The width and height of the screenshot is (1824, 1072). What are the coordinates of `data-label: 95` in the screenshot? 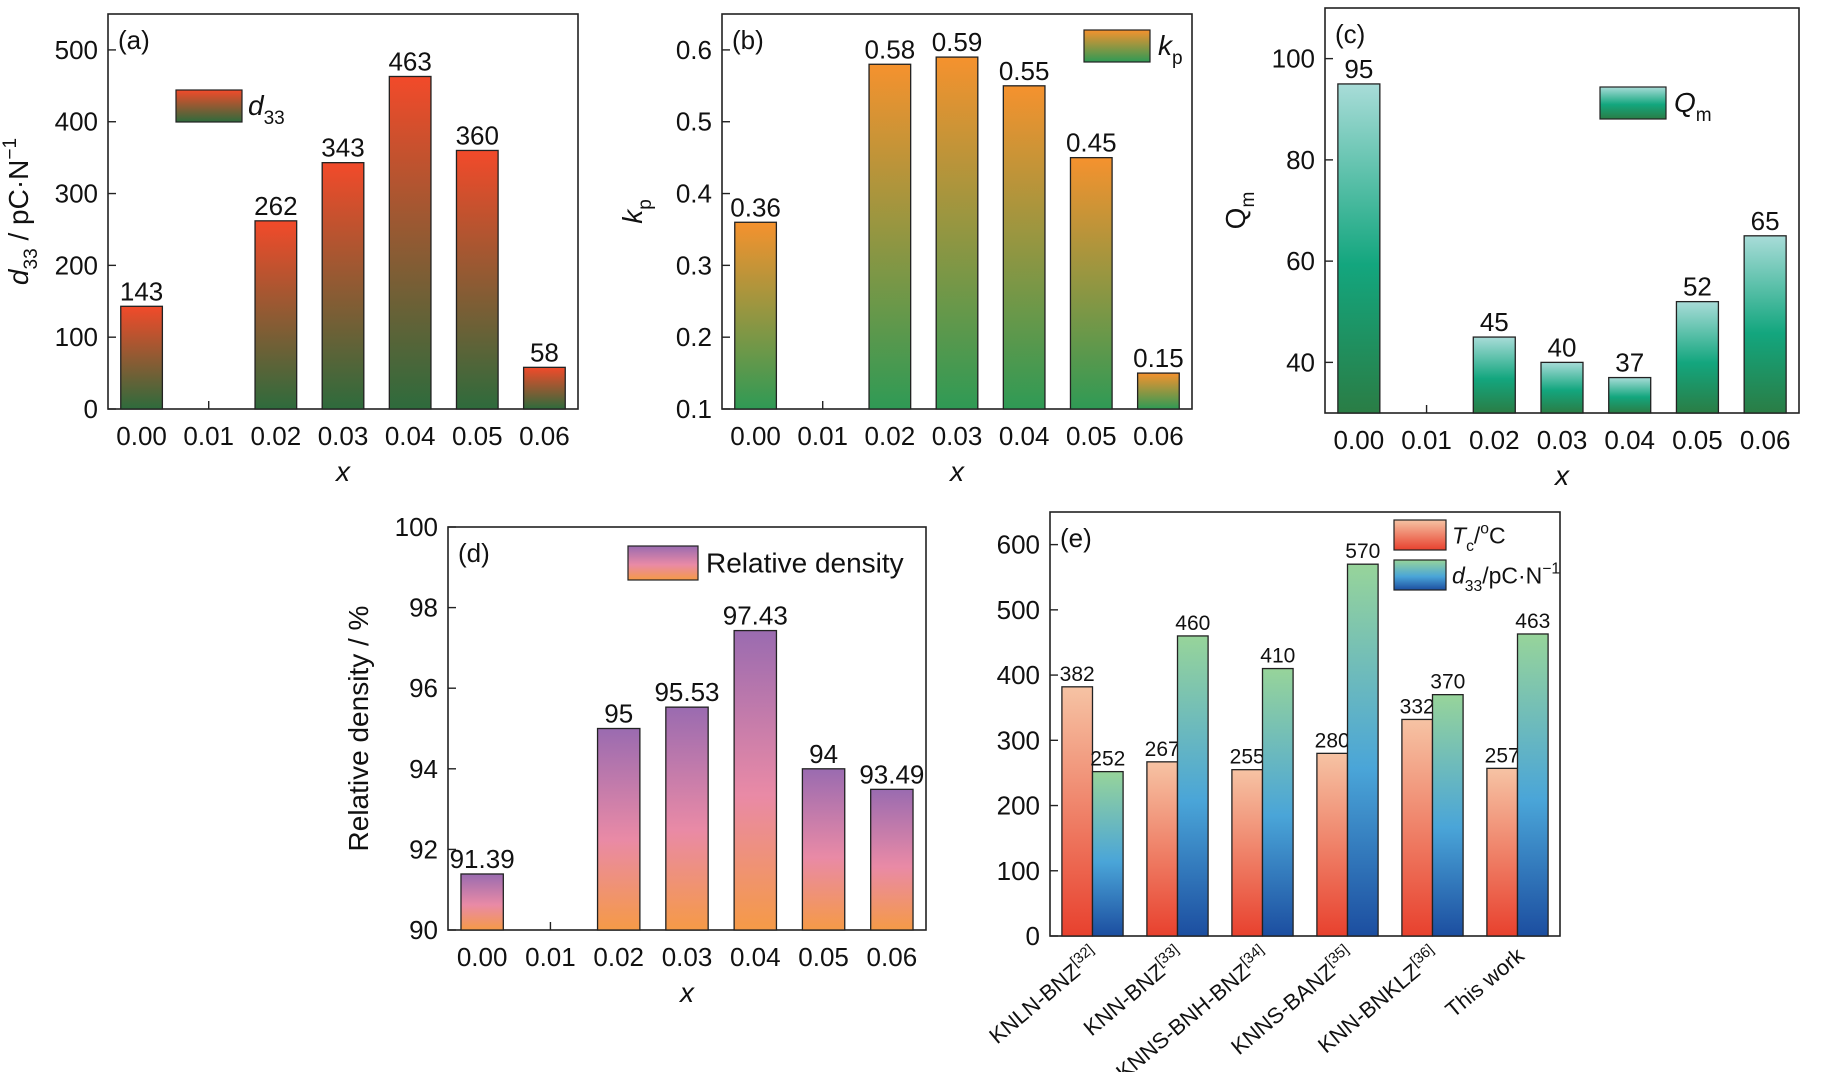 It's located at (1358, 69).